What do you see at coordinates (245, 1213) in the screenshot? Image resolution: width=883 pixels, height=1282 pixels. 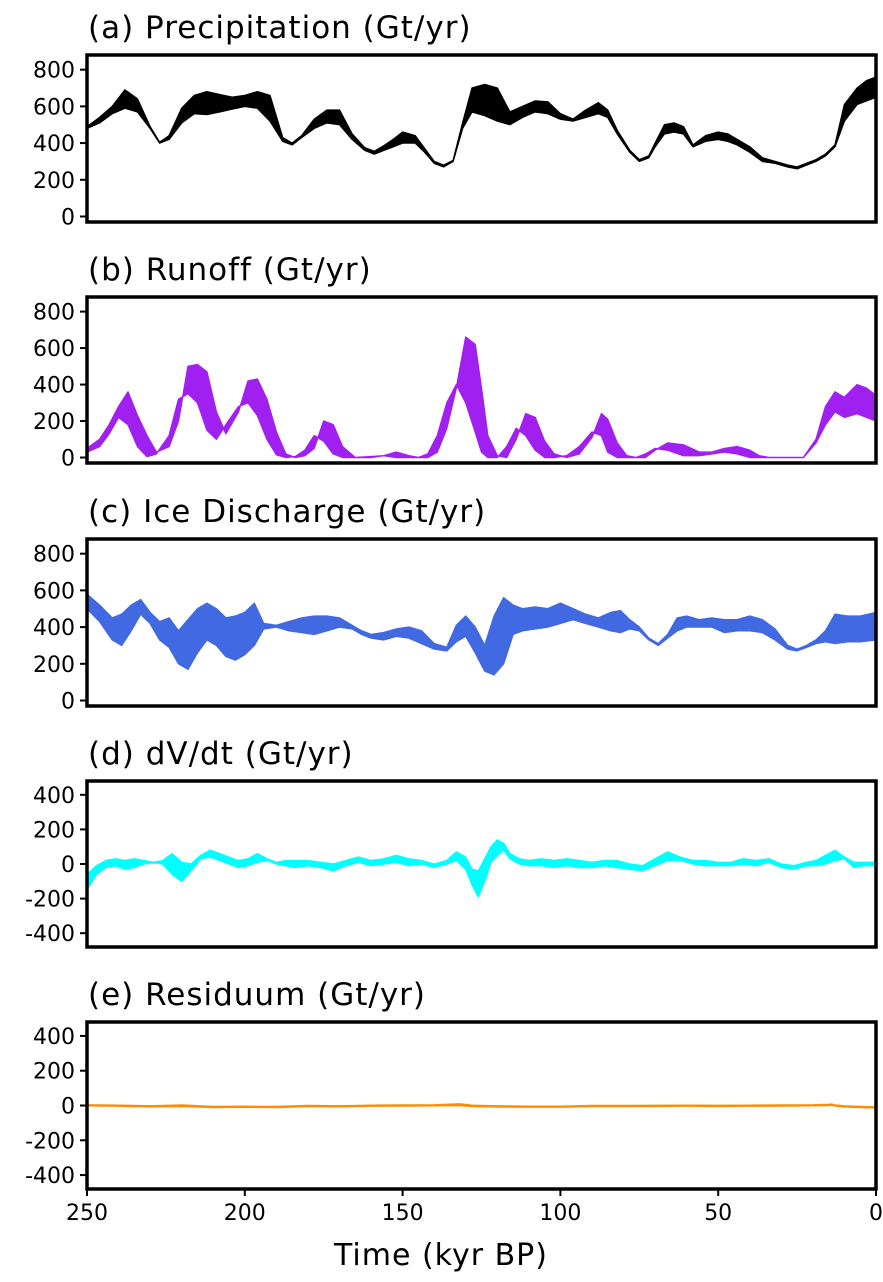 I see `xtick-label: 200` at bounding box center [245, 1213].